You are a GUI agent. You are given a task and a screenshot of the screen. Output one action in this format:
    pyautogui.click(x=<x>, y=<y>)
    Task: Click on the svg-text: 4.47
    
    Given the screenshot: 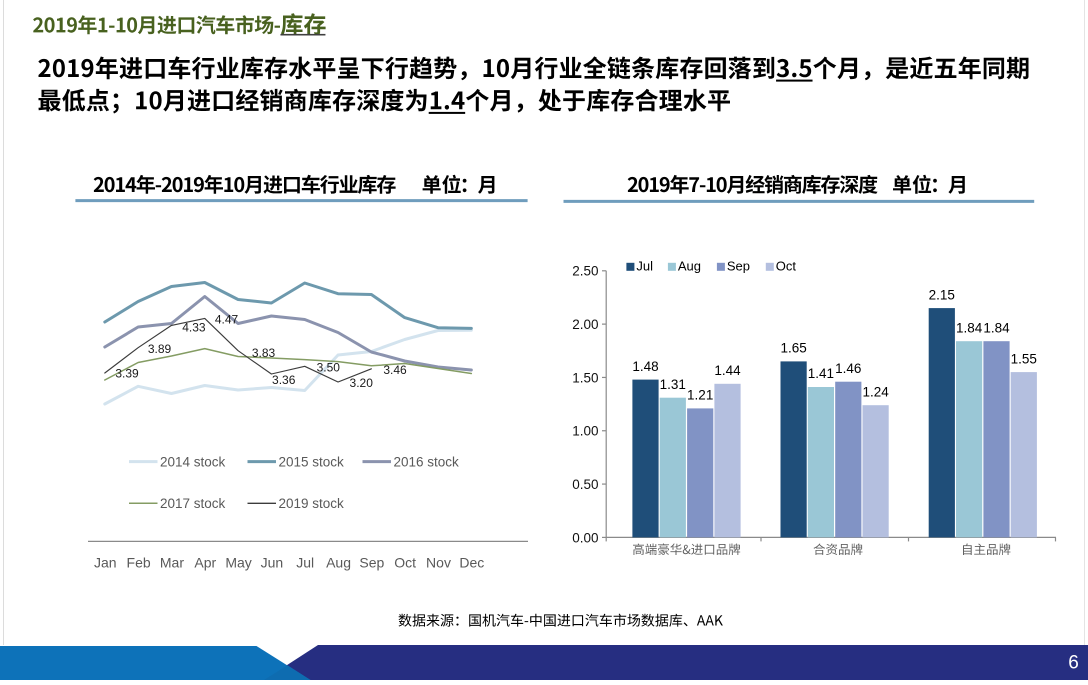 What is the action you would take?
    pyautogui.click(x=227, y=319)
    